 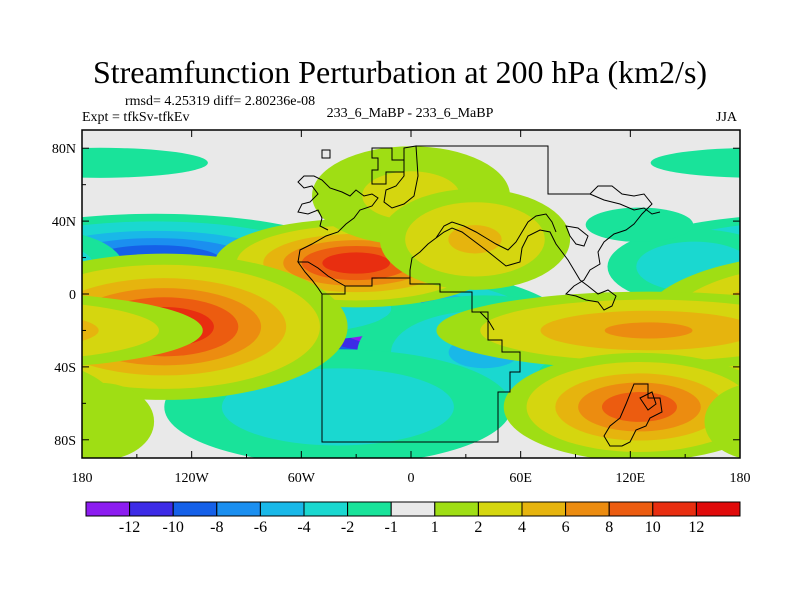 I want to click on colorbar-label: 10, so click(x=653, y=527).